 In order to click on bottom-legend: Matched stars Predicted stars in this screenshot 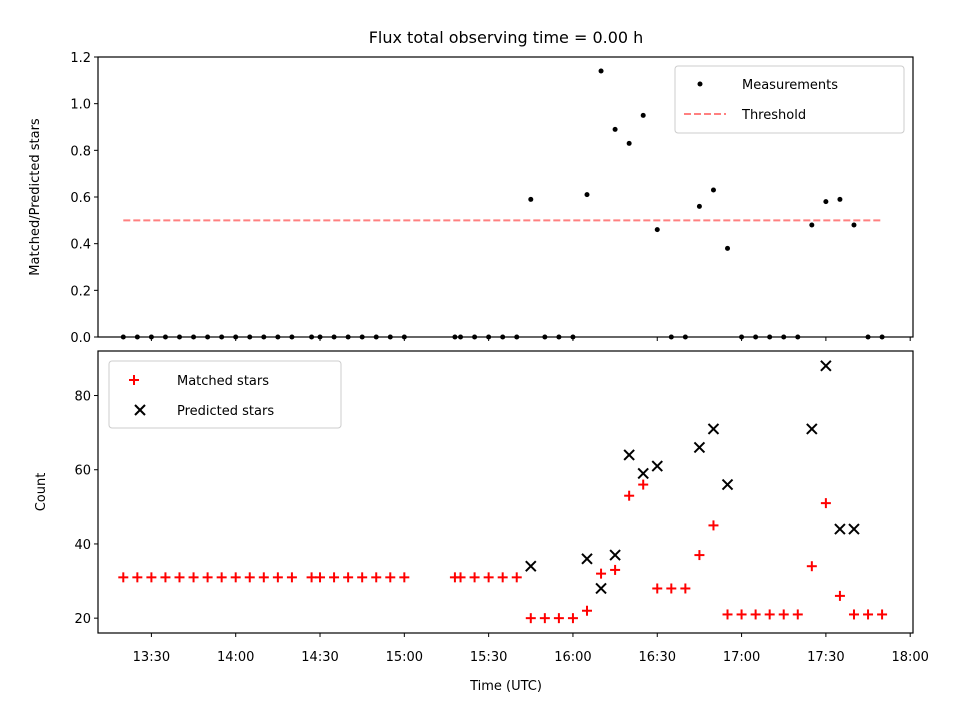, I will do `click(225, 394)`.